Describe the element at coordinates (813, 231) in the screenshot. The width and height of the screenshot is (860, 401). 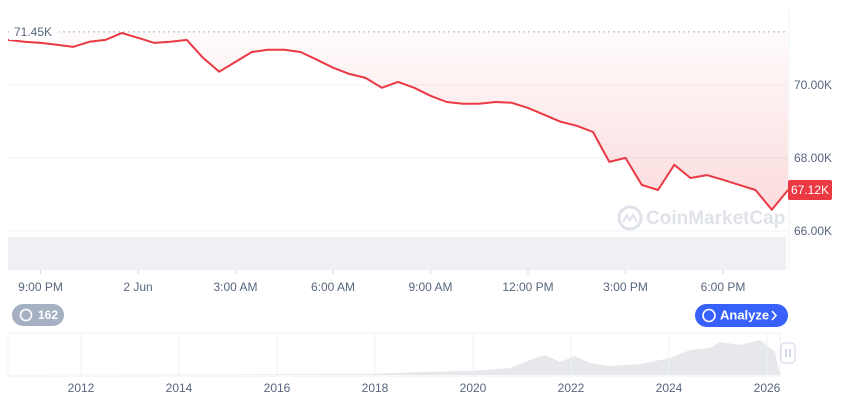
I see `y-tick-label: 66.00K` at that location.